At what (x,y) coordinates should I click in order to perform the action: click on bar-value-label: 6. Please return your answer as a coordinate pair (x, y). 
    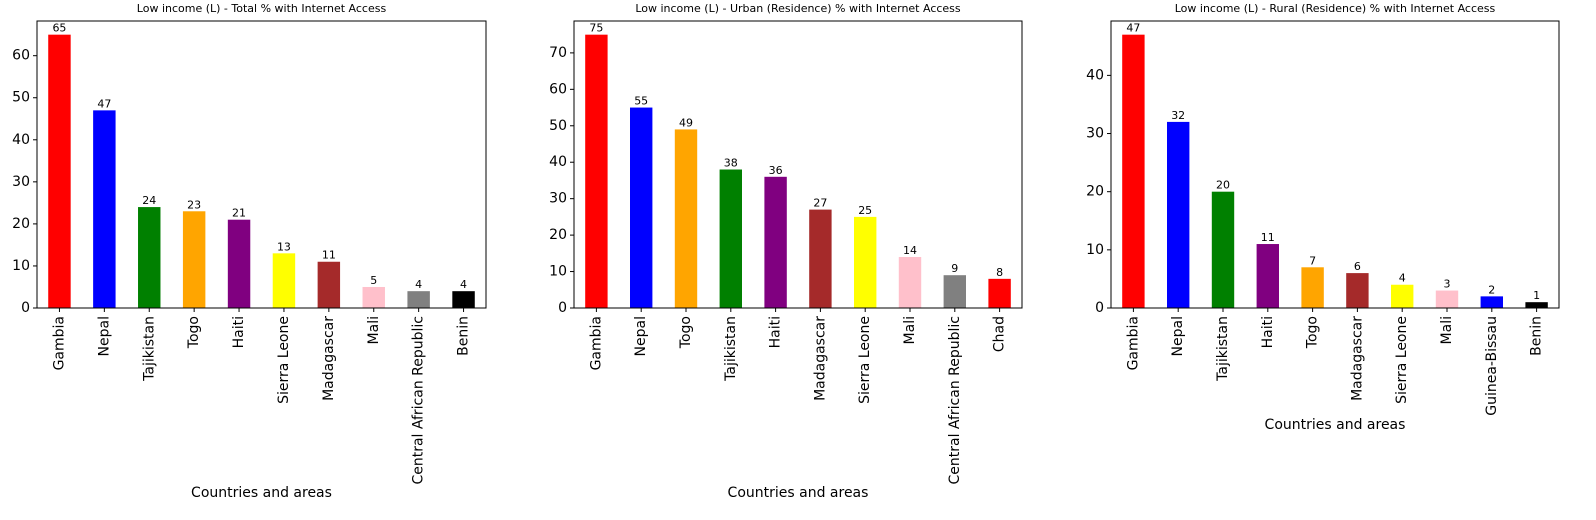
    Looking at the image, I should click on (1357, 266).